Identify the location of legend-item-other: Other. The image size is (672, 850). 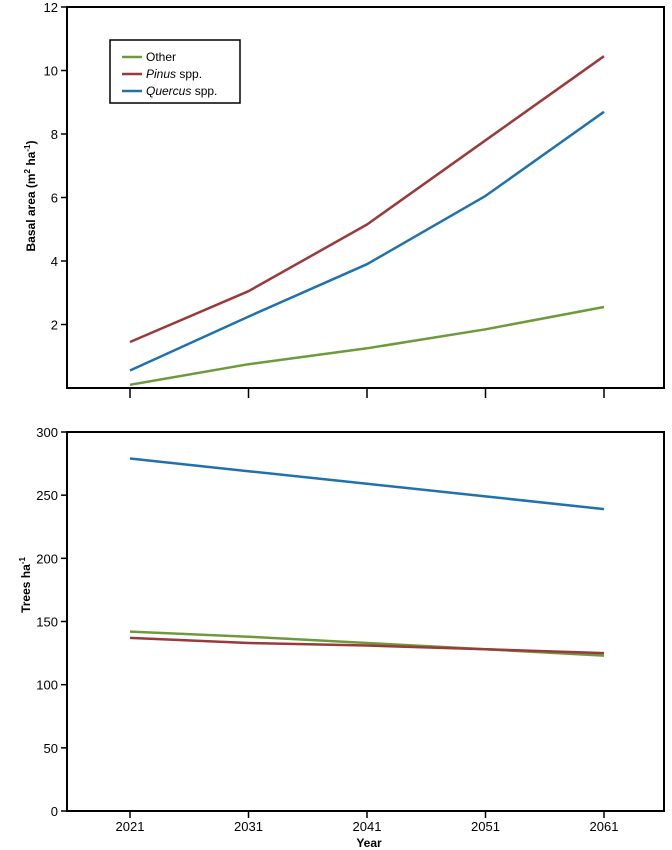
(149, 57).